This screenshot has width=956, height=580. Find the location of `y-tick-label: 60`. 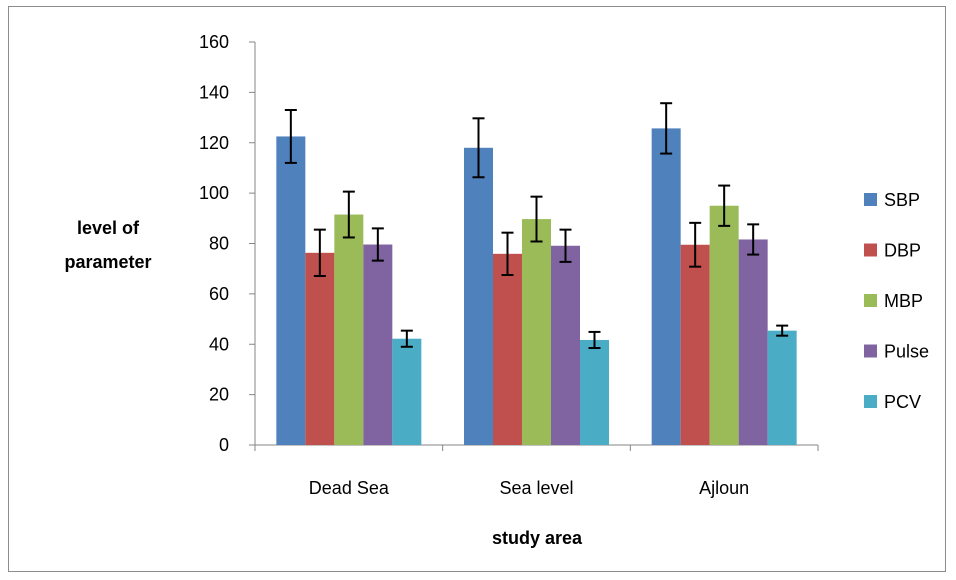

y-tick-label: 60 is located at coordinates (219, 294).